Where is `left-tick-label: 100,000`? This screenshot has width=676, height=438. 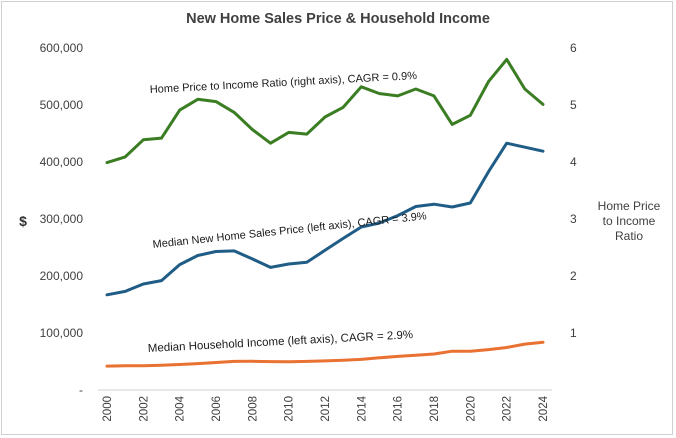 left-tick-label: 100,000 is located at coordinates (62, 333).